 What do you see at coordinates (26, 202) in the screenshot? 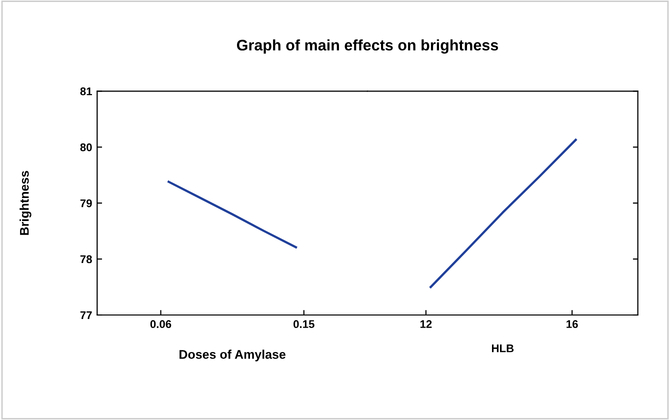
I see `y-axis-title: Brightness` at bounding box center [26, 202].